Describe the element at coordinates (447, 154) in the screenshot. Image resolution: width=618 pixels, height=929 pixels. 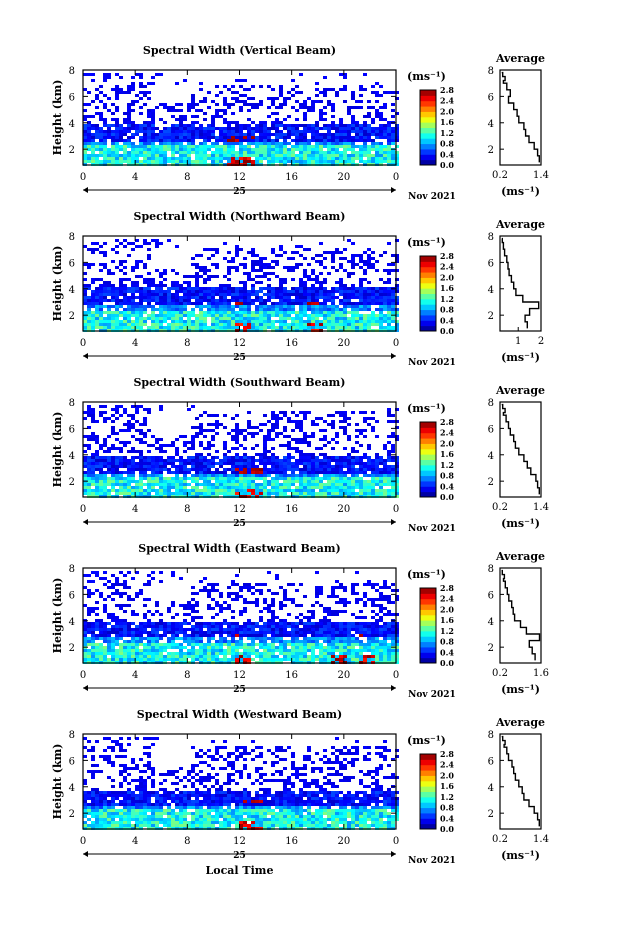
I see `colorbar-tick-label: 0.4` at that location.